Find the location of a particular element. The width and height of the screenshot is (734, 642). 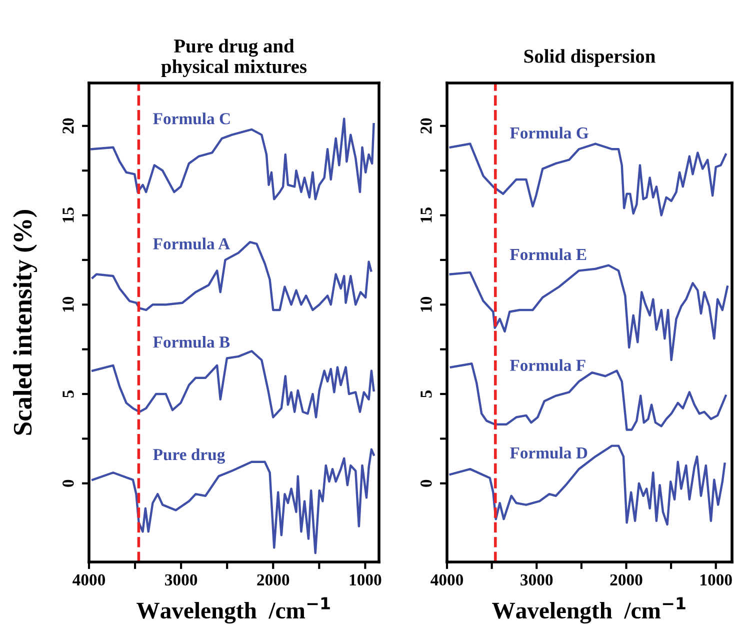

series-label: Pure drug is located at coordinates (189, 456).